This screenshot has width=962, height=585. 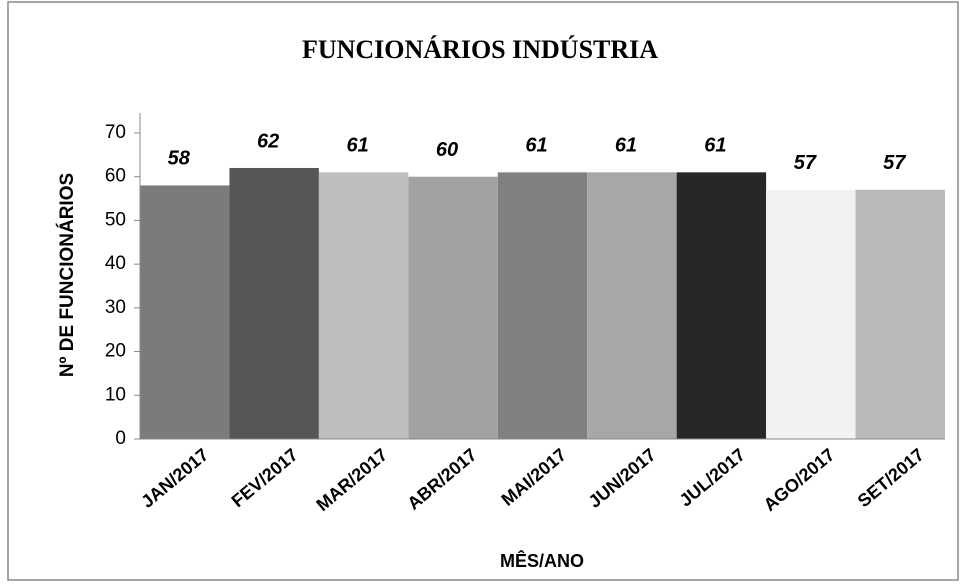 I want to click on value-label: 62, so click(x=268, y=141).